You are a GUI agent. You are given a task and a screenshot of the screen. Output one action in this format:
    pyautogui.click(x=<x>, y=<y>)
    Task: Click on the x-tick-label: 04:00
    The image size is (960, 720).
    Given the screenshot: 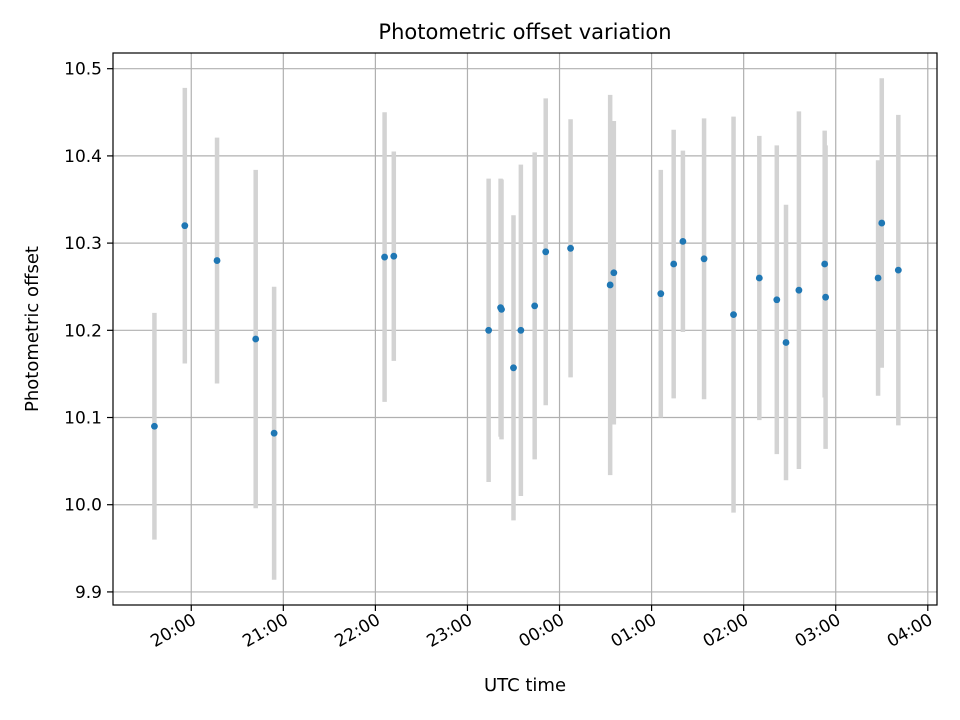 What is the action you would take?
    pyautogui.click(x=910, y=631)
    